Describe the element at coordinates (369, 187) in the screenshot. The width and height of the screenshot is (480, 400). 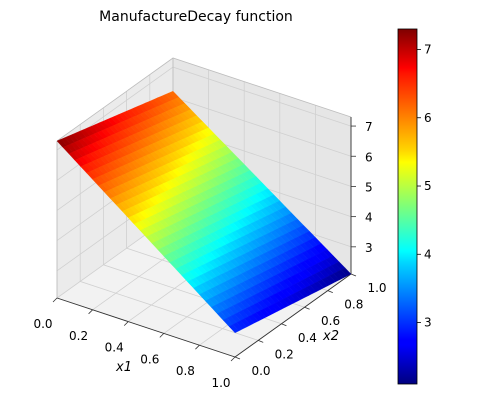
I see `z-tick-label: 5` at that location.